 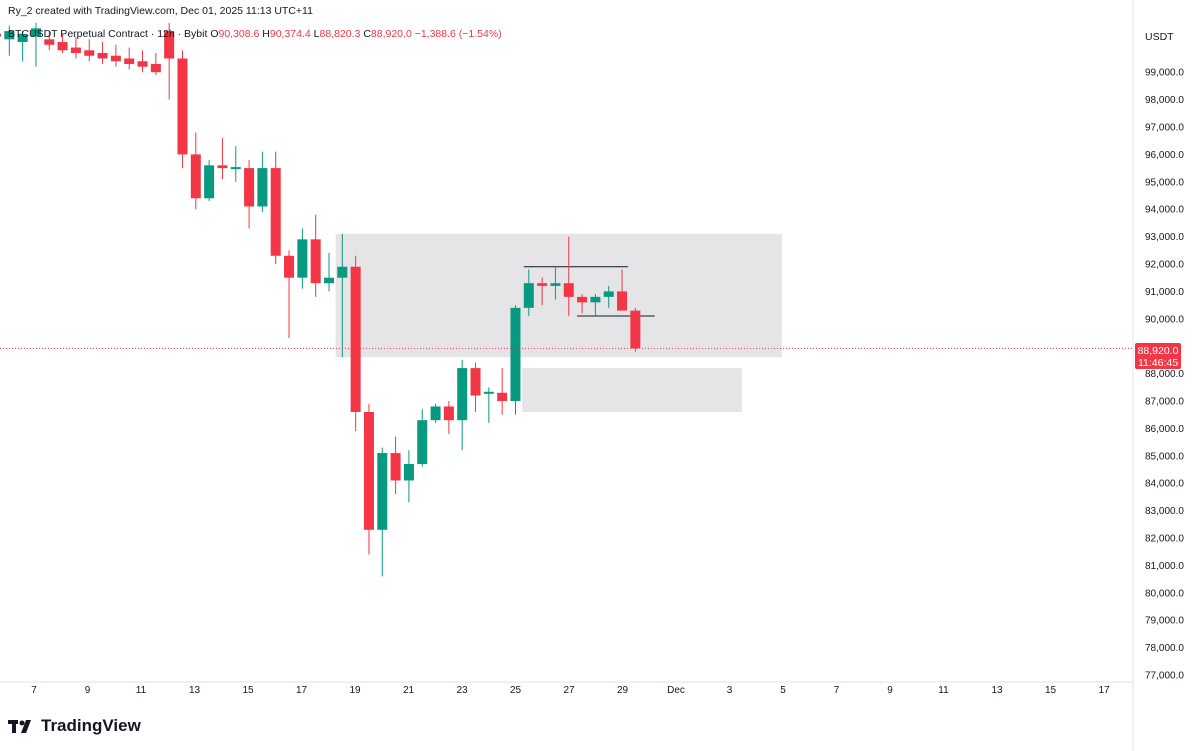 What do you see at coordinates (316, 34) in the screenshot?
I see `low-label: L` at bounding box center [316, 34].